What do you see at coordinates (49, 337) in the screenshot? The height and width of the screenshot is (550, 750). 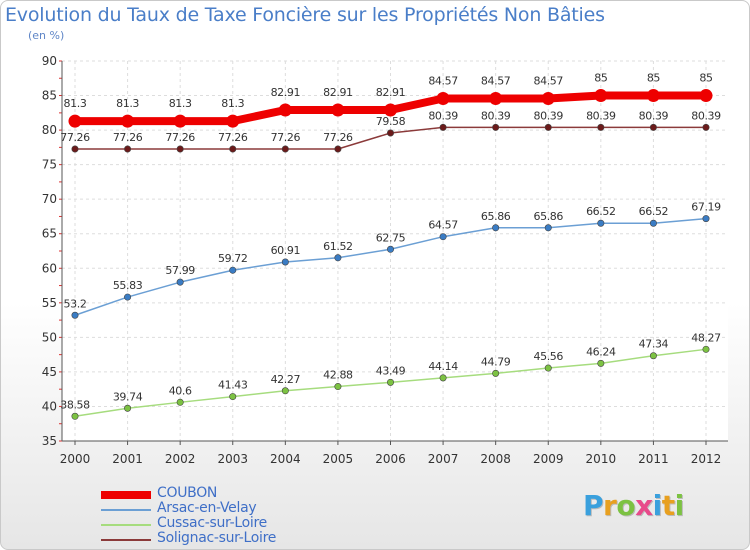 I see `y-tick-label: 50` at bounding box center [49, 337].